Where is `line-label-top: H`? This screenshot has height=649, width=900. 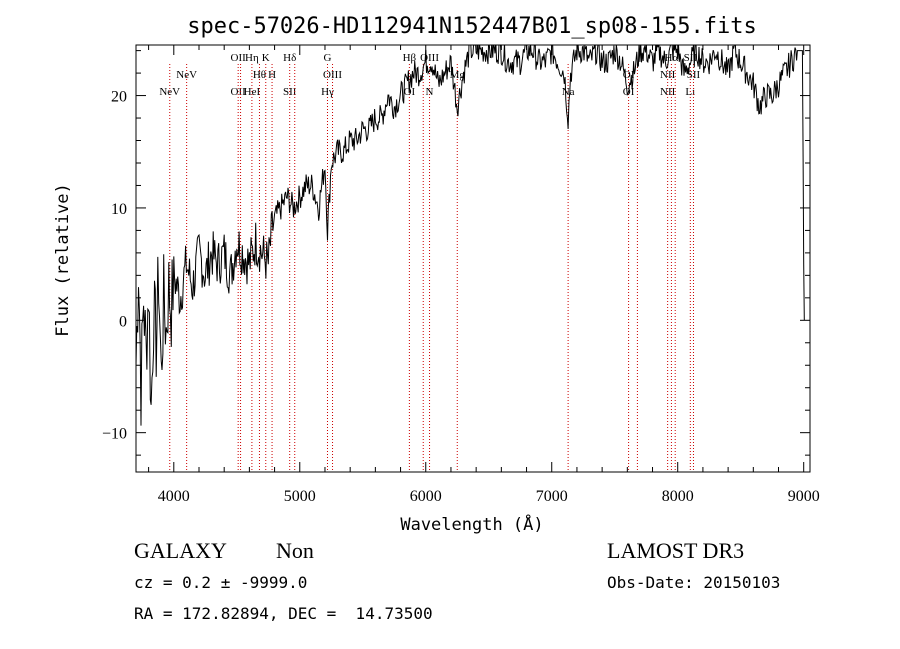
line-label-top: H is located at coordinates (272, 75).